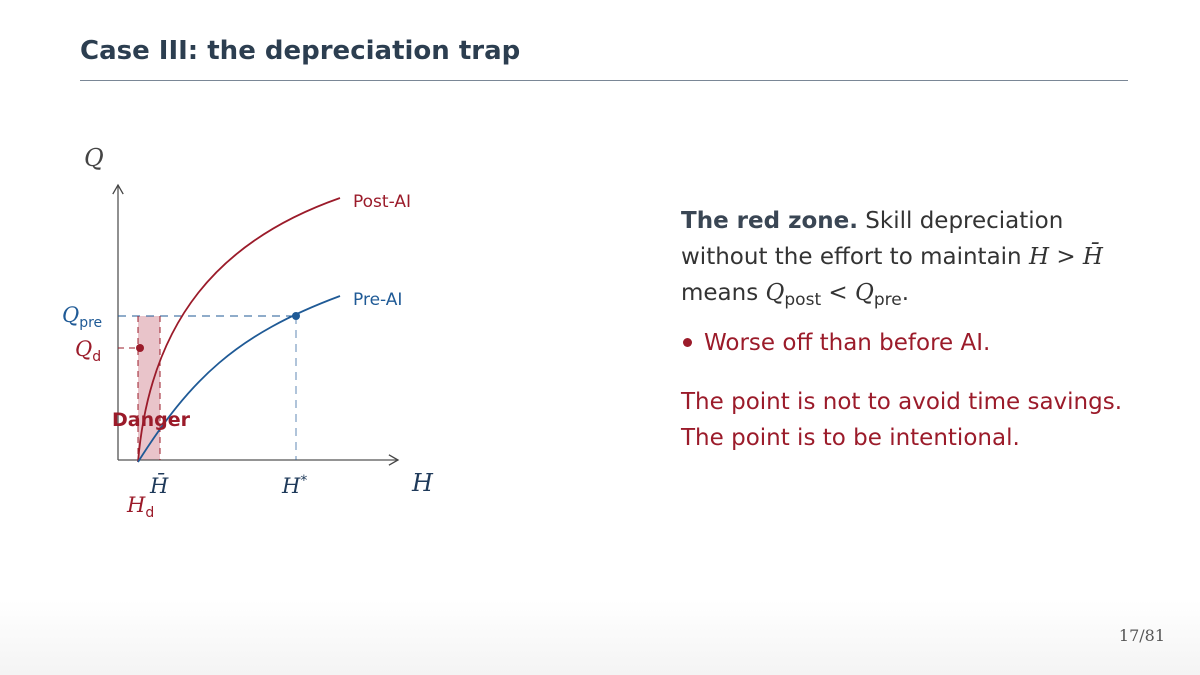  I want to click on relation: <, so click(838, 293).